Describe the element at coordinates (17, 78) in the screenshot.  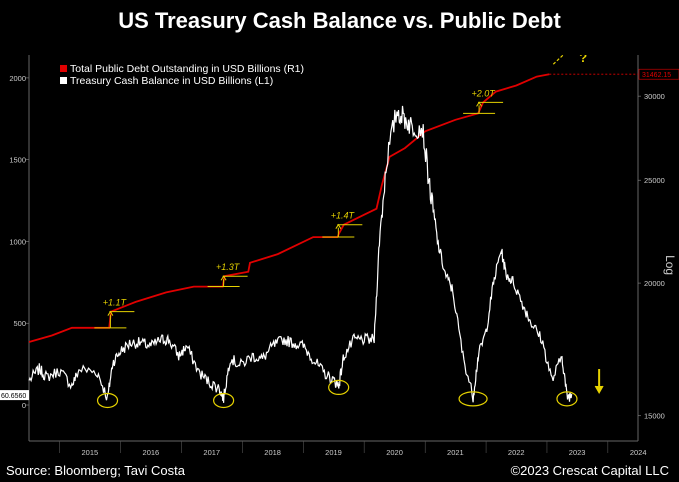
I see `y-left-tick-label: 2000` at that location.